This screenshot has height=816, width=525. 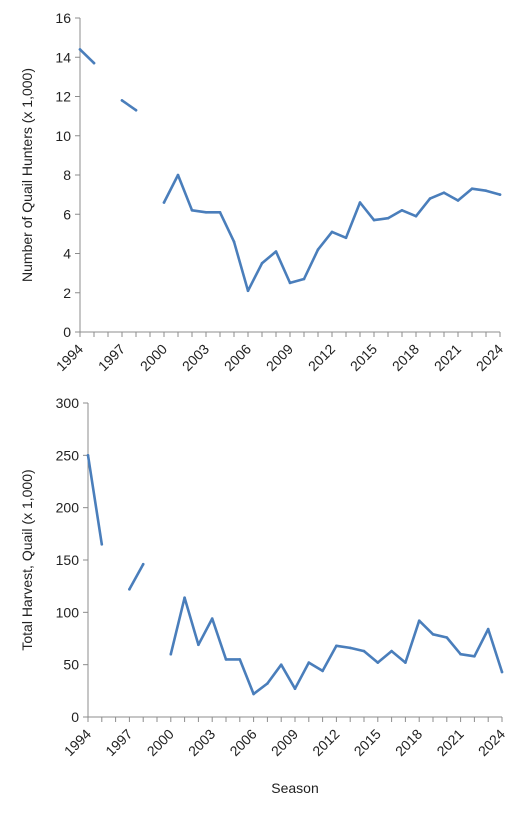 I want to click on x-axis-title: Season, so click(x=294, y=788).